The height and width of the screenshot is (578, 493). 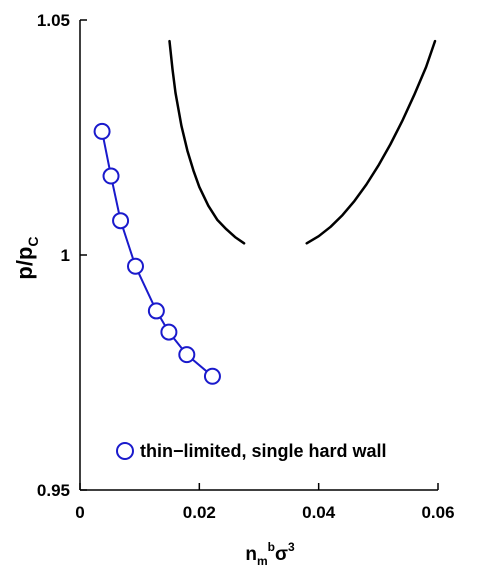 I want to click on y-axis-title: p/pC, so click(x=26, y=257).